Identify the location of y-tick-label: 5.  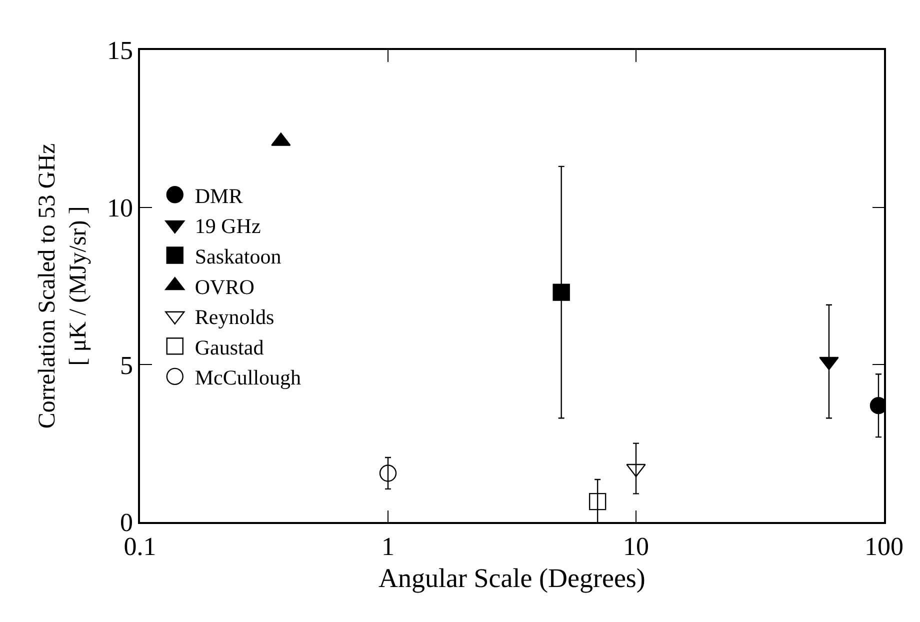
(127, 365).